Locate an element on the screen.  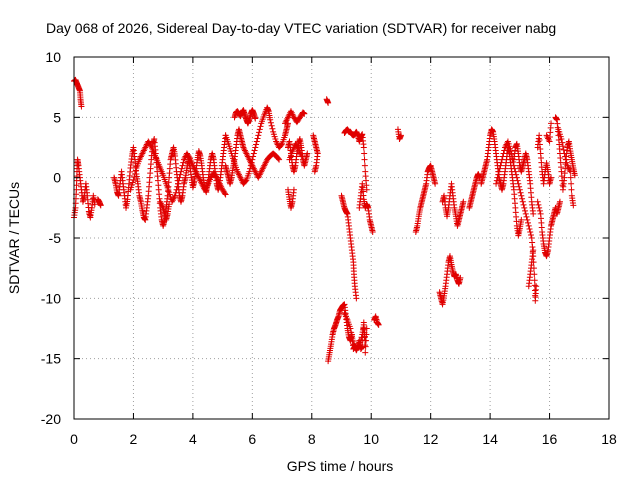
y-tick-label: -20 is located at coordinates (51, 419).